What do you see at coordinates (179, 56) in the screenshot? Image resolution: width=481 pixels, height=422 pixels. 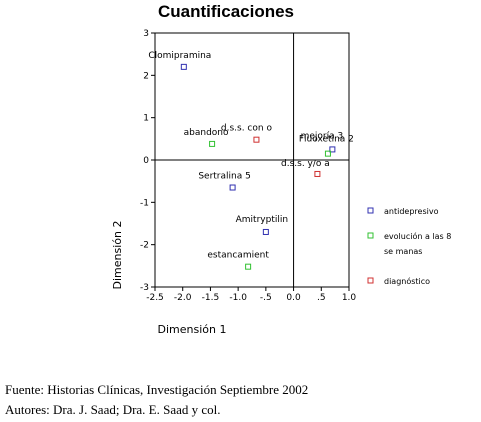 I see `data-point-label: Clomipramina` at bounding box center [179, 56].